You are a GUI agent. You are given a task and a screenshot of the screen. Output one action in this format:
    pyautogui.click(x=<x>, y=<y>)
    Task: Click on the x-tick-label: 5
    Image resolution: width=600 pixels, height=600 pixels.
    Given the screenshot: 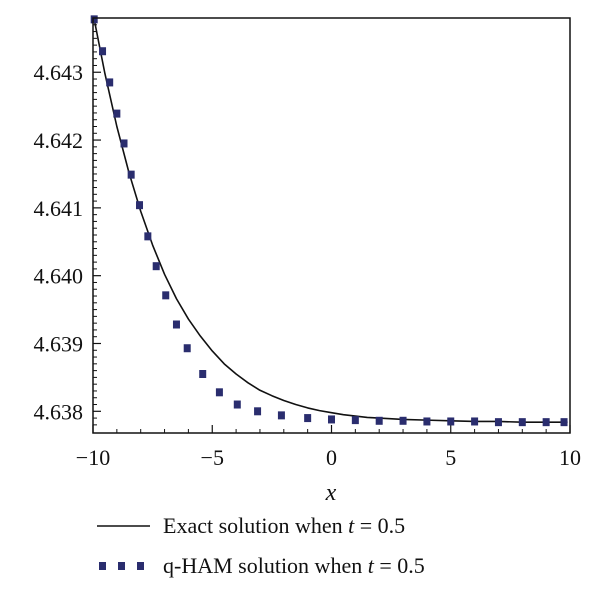 What is the action you would take?
    pyautogui.click(x=450, y=457)
    